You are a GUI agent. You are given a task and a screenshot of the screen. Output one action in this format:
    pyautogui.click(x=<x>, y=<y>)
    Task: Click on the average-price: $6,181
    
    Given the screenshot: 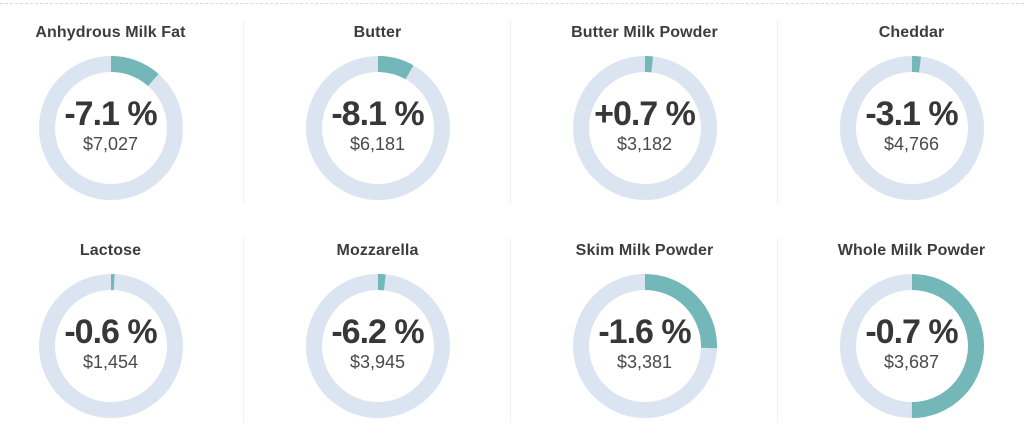 What is the action you would take?
    pyautogui.click(x=377, y=143)
    